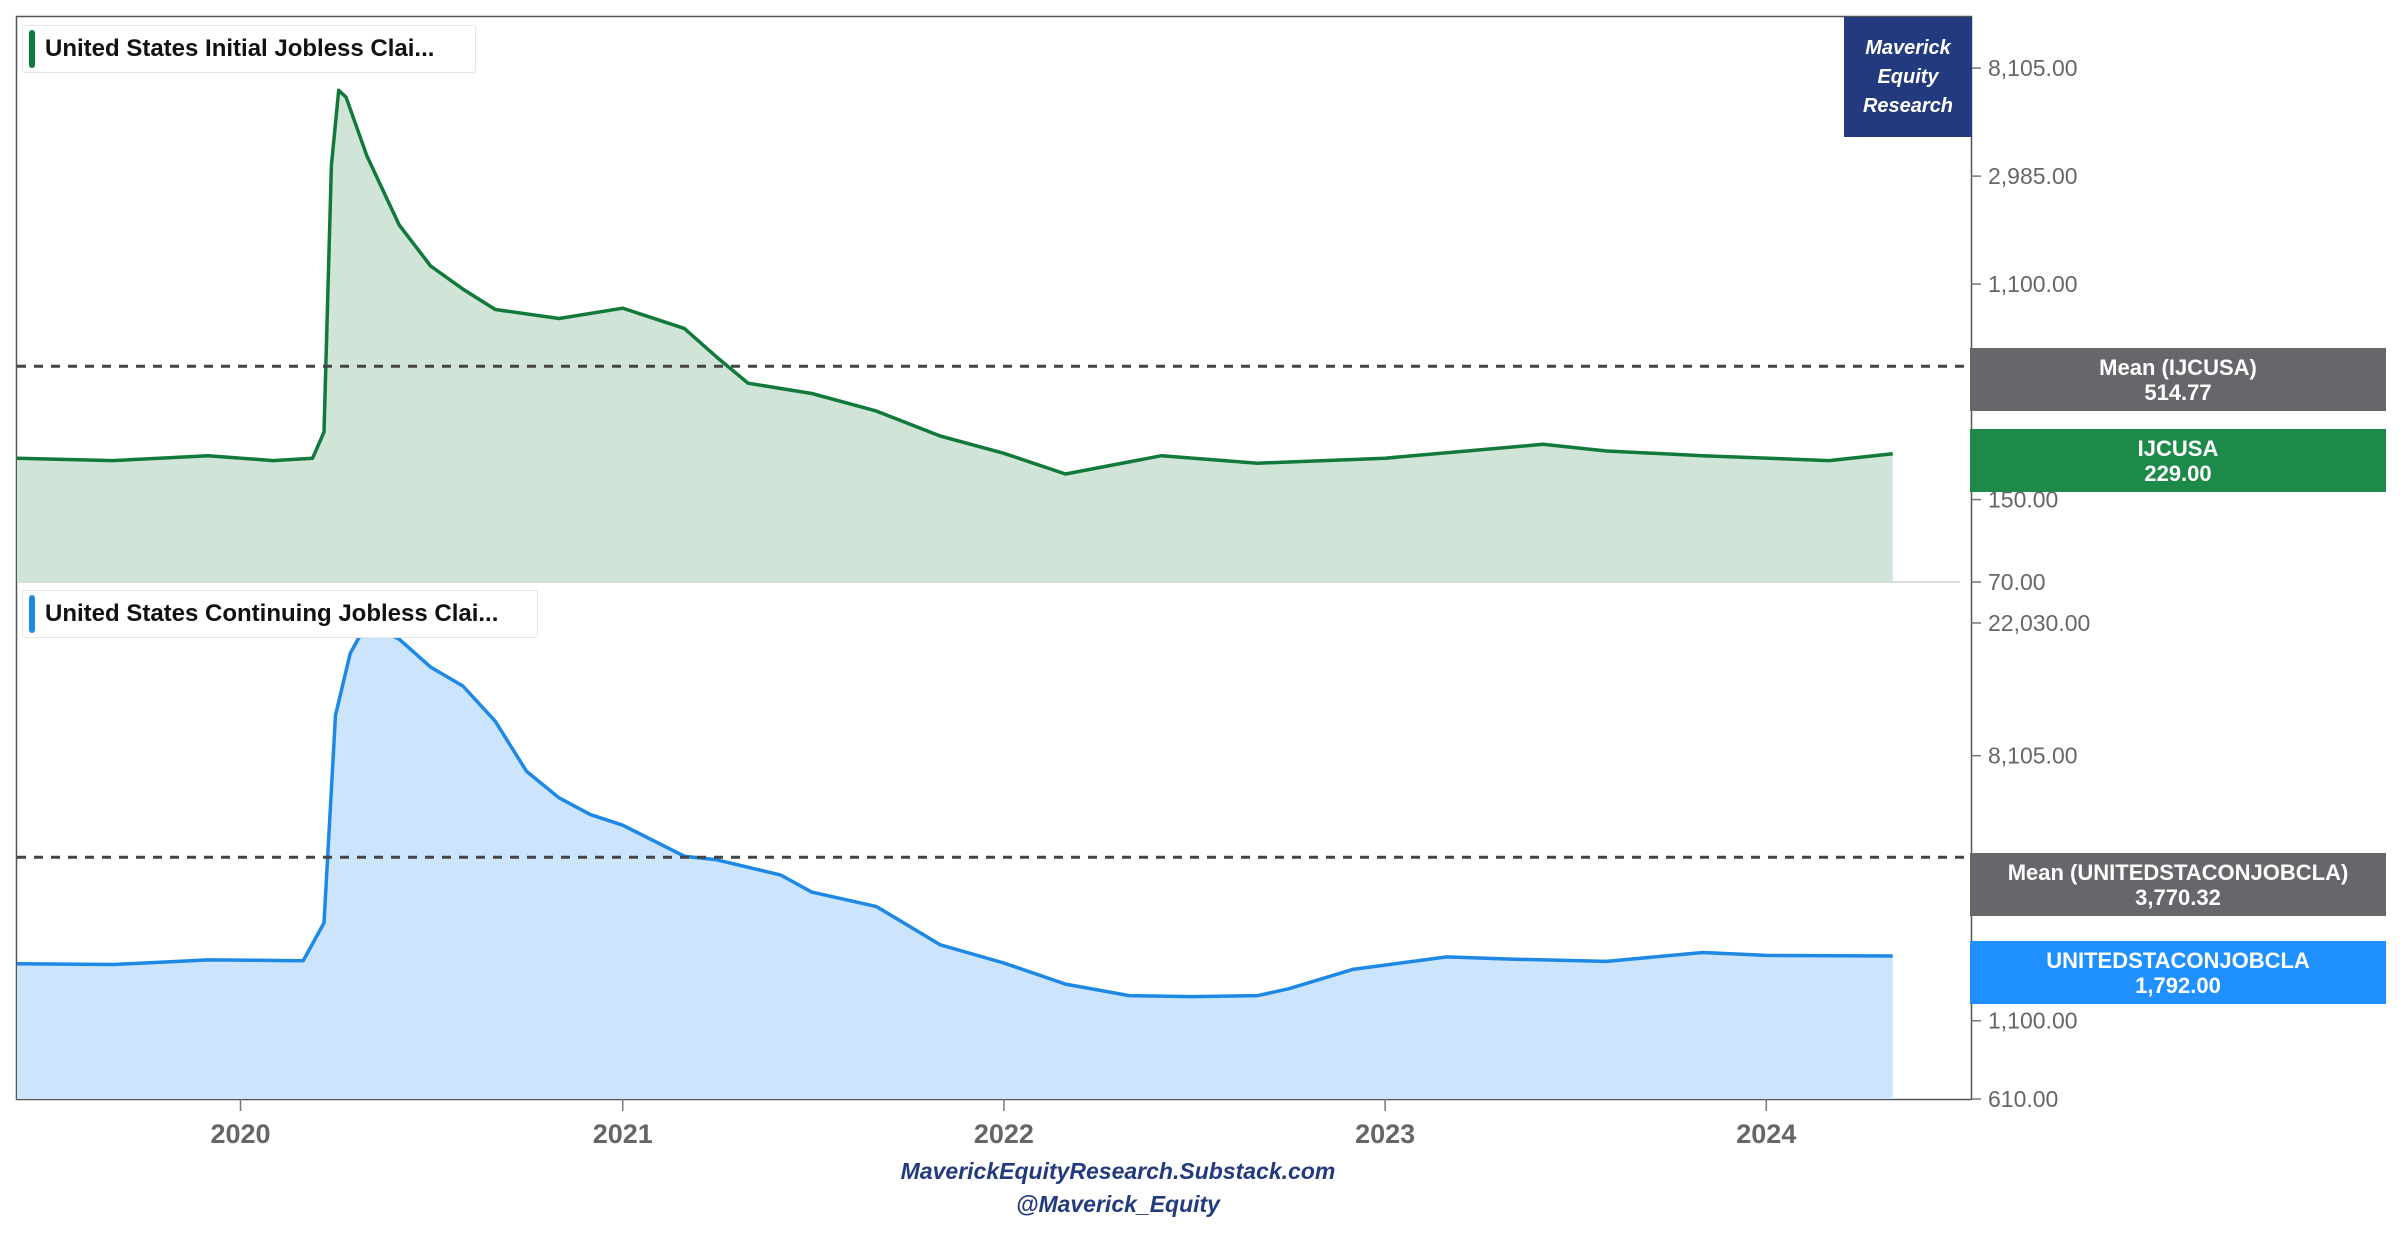 This screenshot has width=2400, height=1240. What do you see at coordinates (2039, 623) in the screenshot?
I see `panel-2-y-tick-label-0: 22,030.00` at bounding box center [2039, 623].